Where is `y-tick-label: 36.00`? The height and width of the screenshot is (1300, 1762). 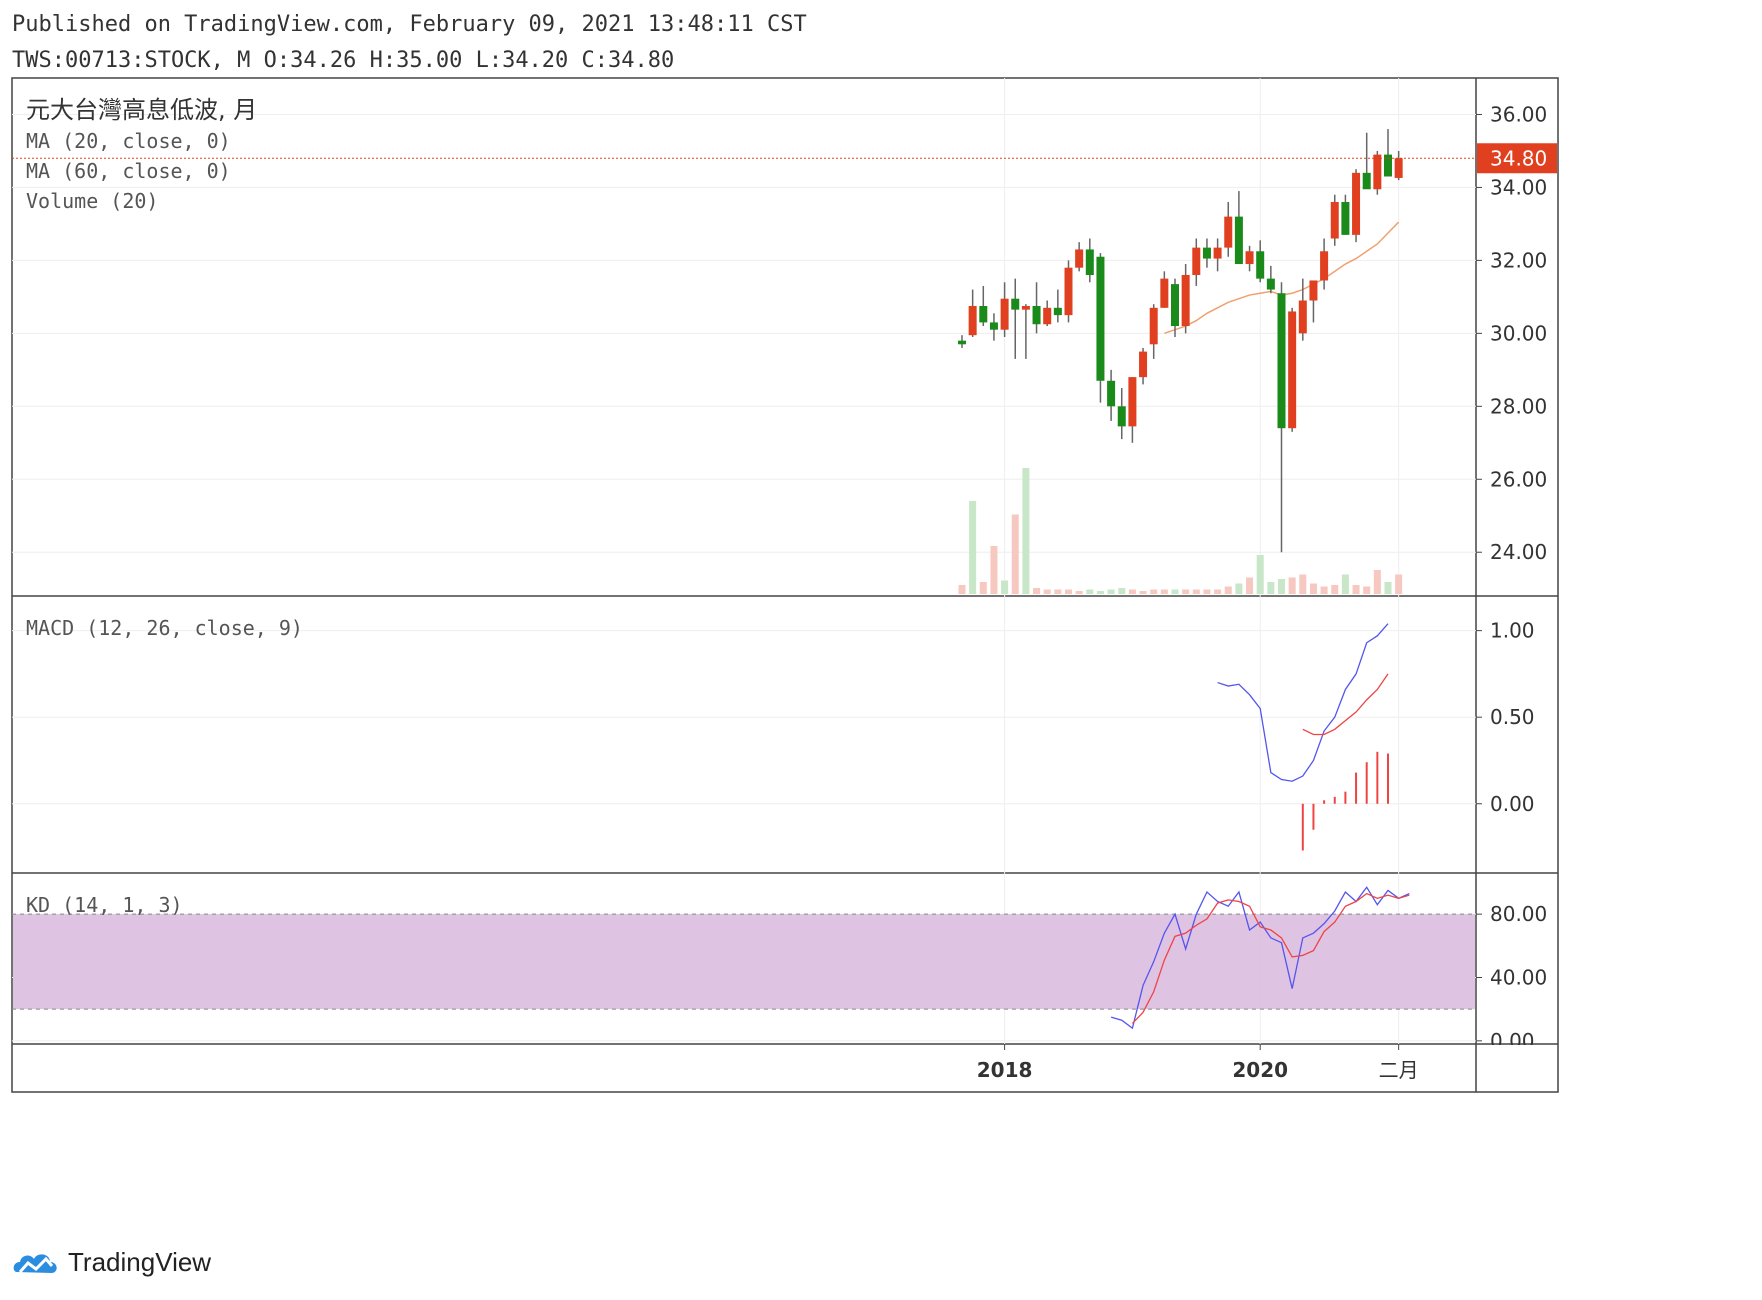
y-tick-label: 36.00 is located at coordinates (1518, 114).